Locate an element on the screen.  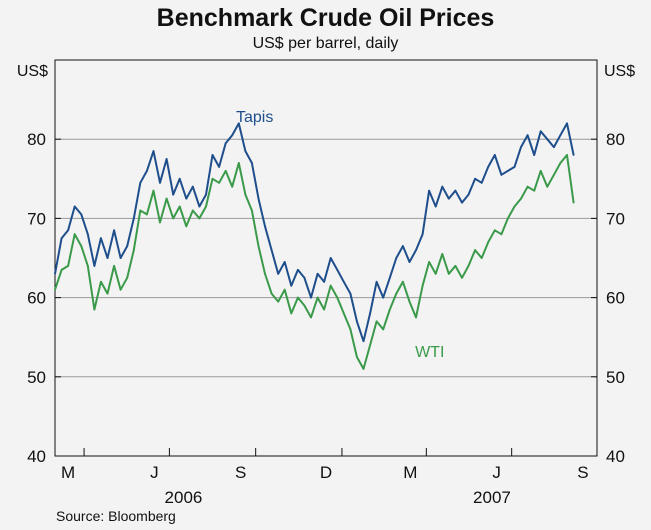
y-tick-label-right: 40 is located at coordinates (615, 456).